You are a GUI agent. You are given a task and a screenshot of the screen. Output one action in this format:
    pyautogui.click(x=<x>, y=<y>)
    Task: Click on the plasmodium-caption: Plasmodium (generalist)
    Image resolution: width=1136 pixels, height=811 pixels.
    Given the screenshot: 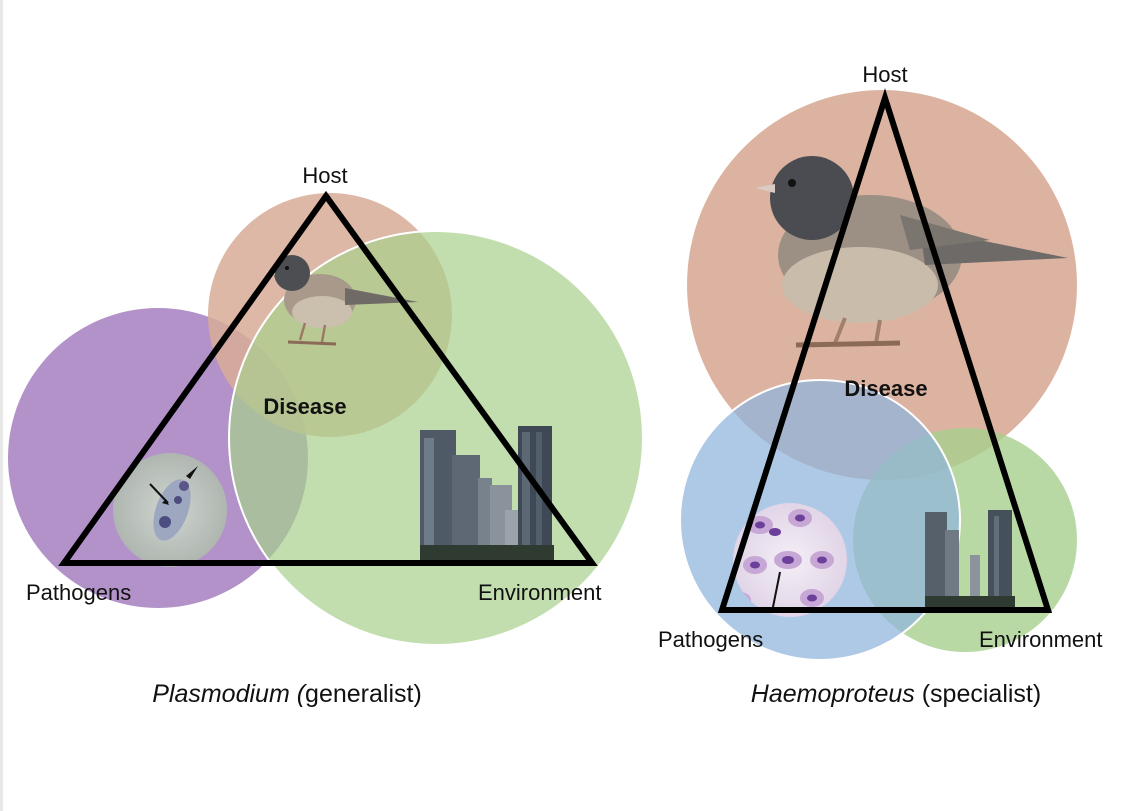 What is the action you would take?
    pyautogui.click(x=287, y=694)
    